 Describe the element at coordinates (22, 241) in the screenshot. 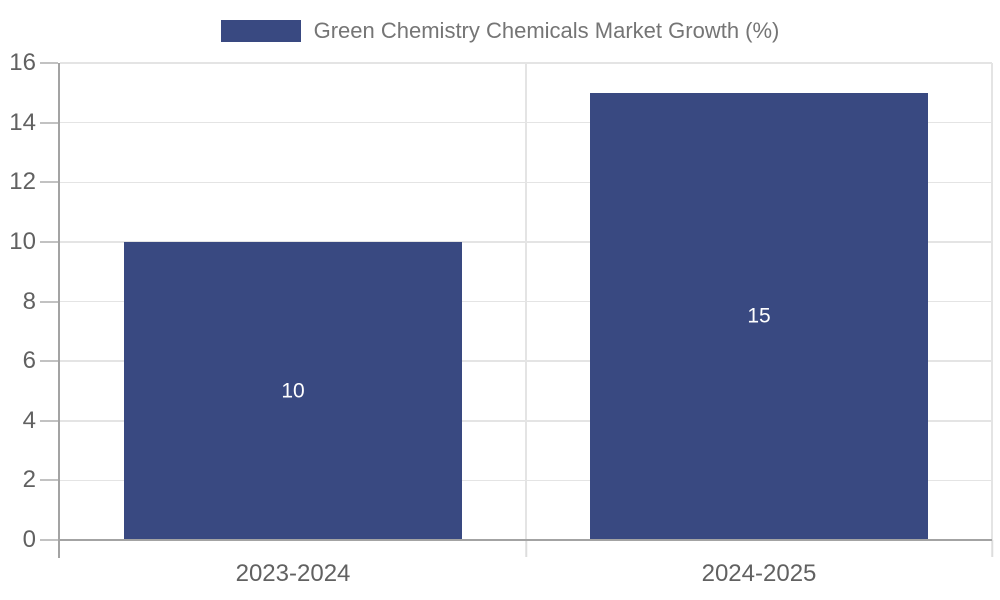

I see `y-axis-tick-label: 10` at that location.